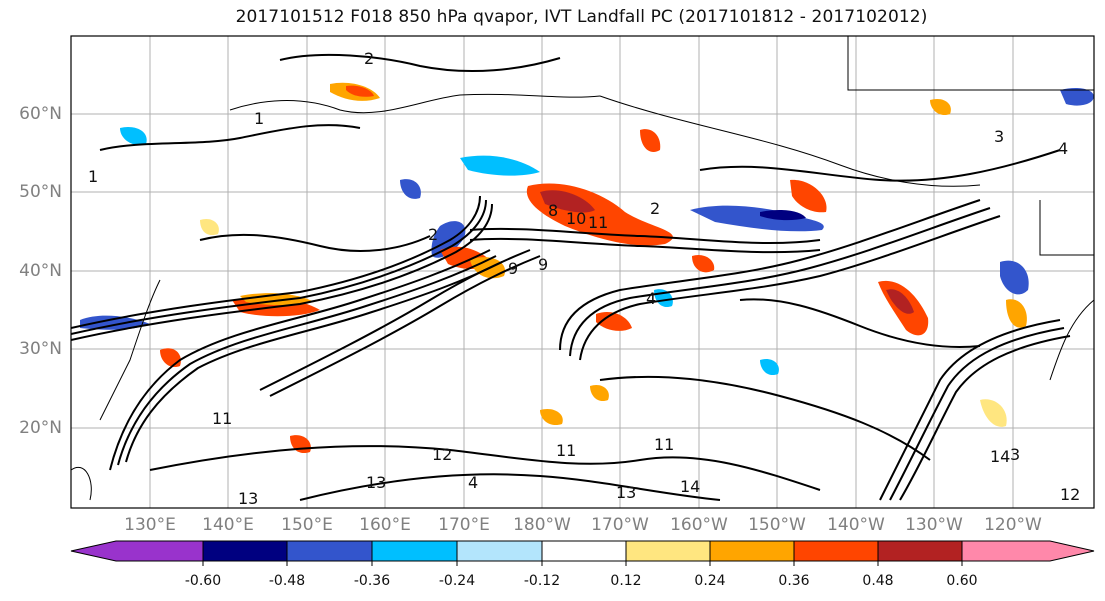 This screenshot has height=601, width=1105. Describe the element at coordinates (710, 581) in the screenshot. I see `colorbar-tick-label: 0.24` at that location.